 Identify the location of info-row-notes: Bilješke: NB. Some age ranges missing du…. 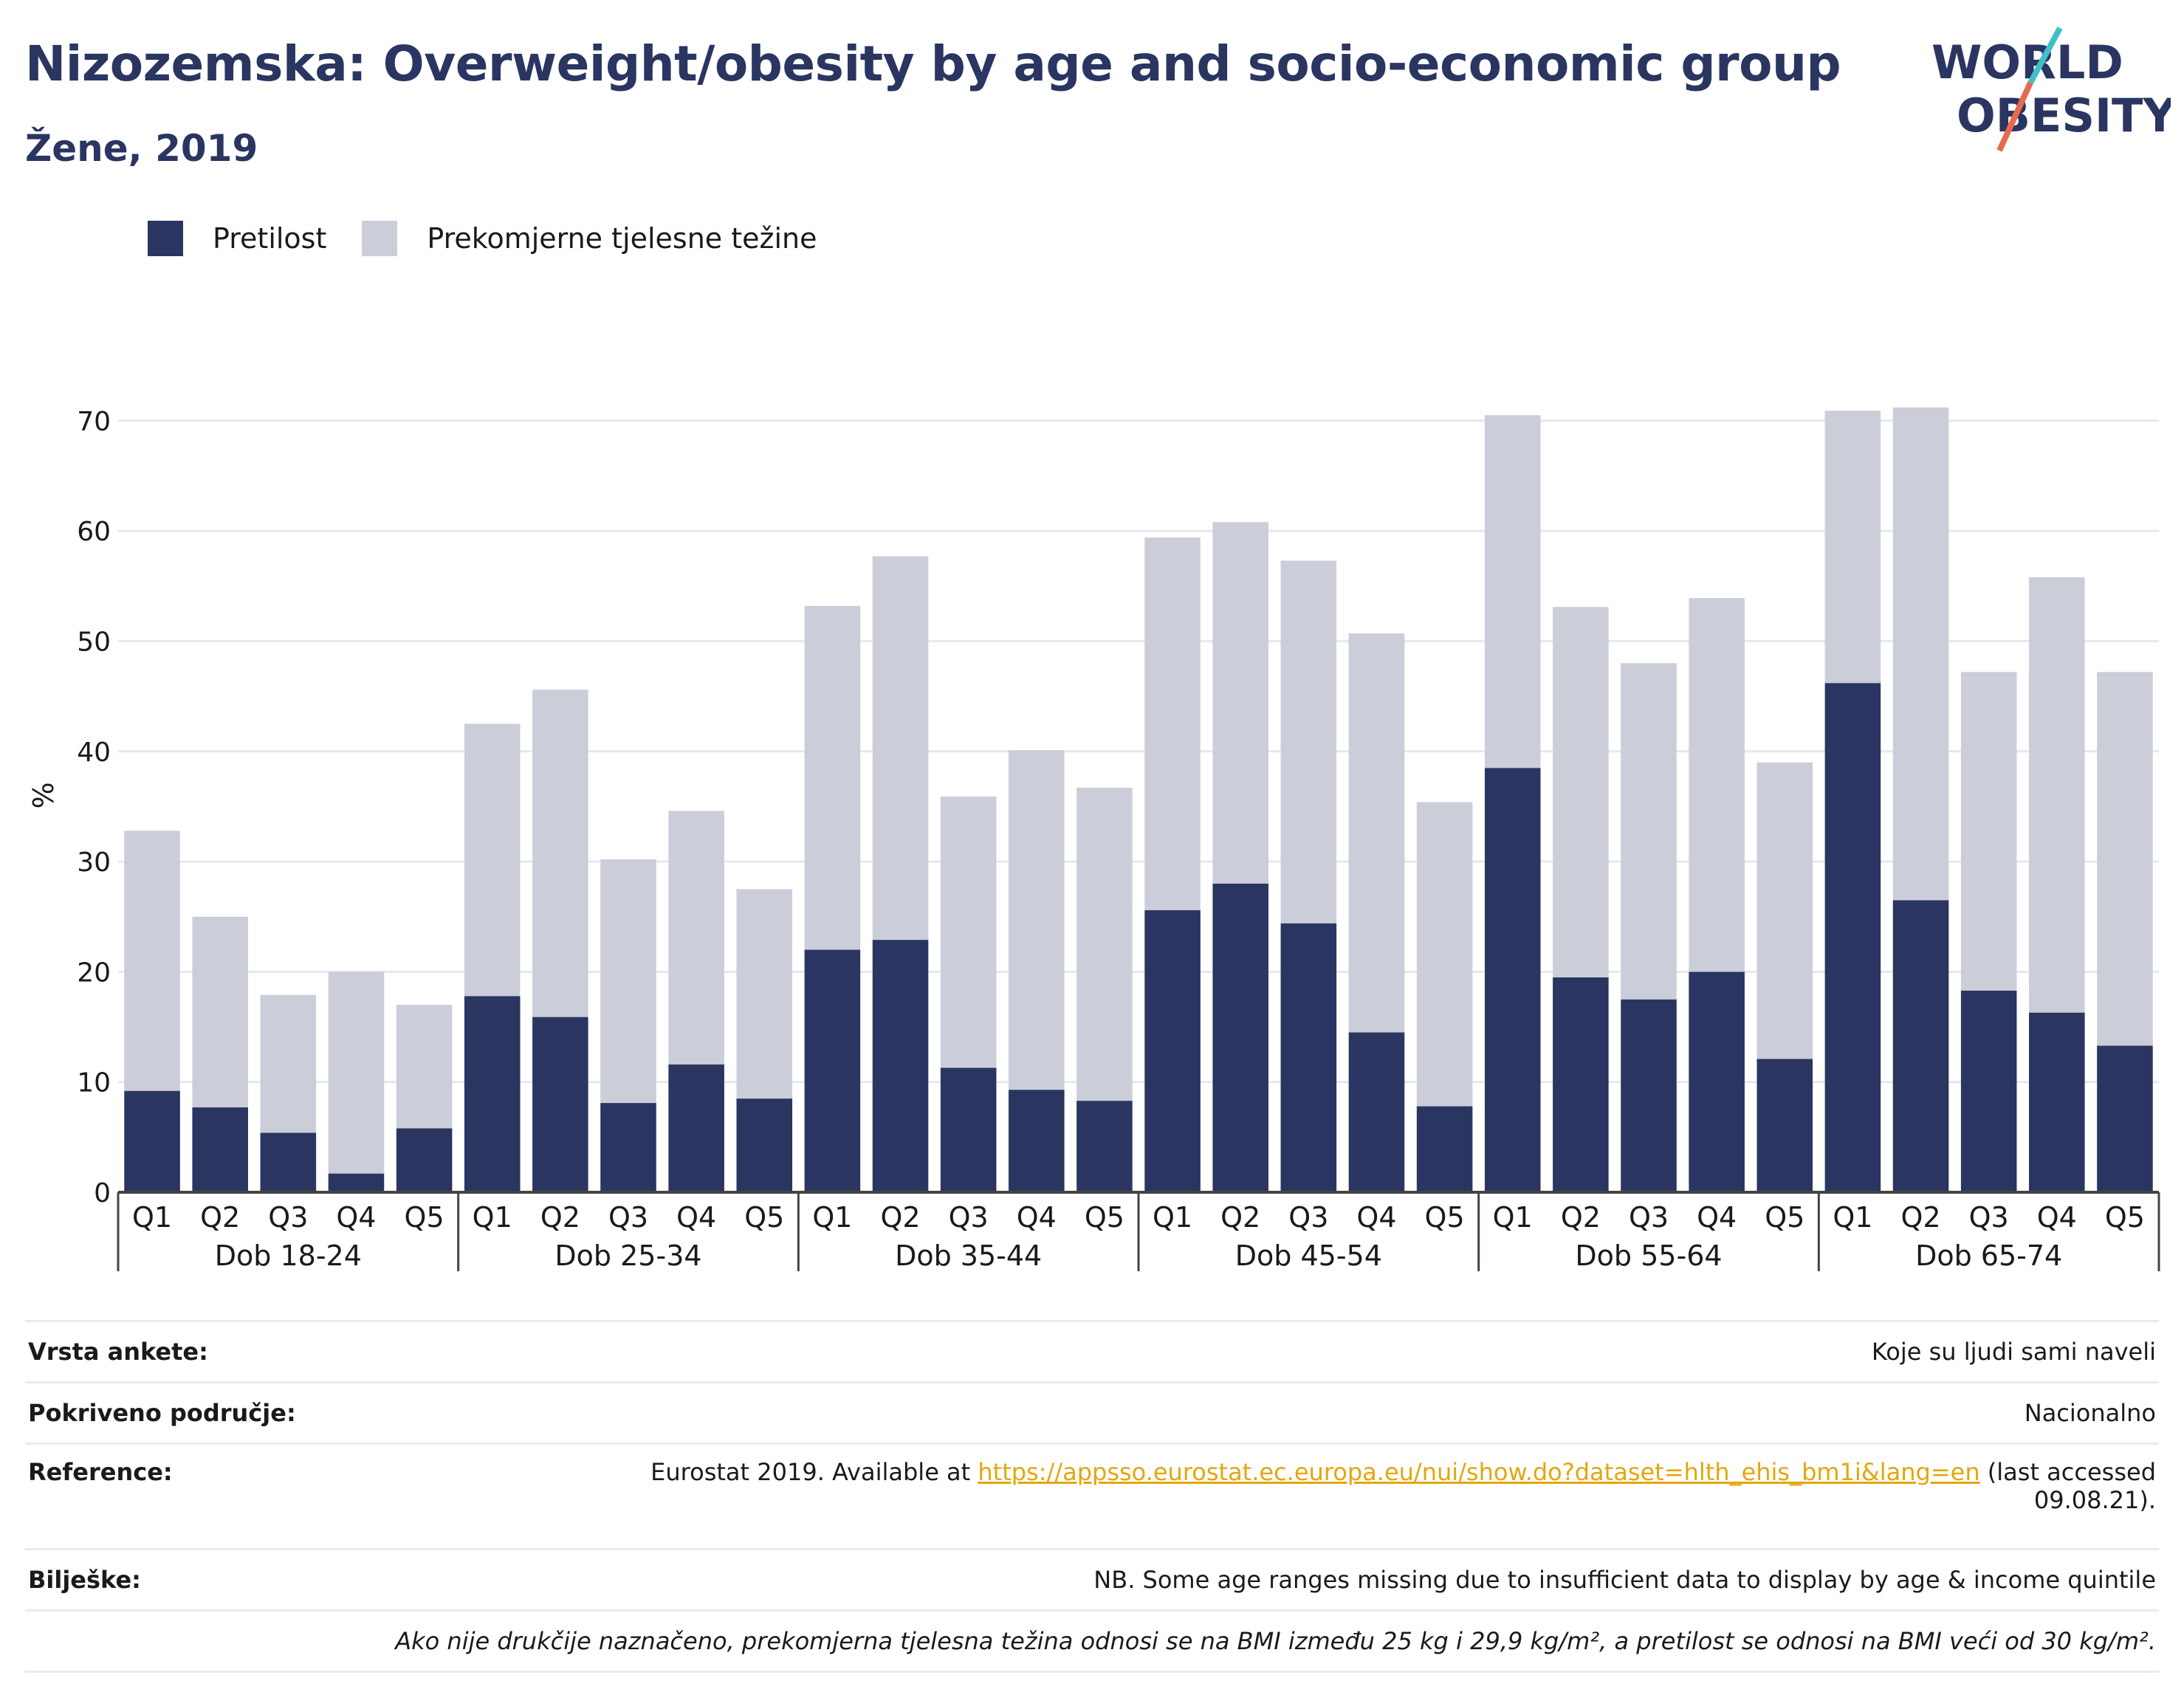
(1092, 1580).